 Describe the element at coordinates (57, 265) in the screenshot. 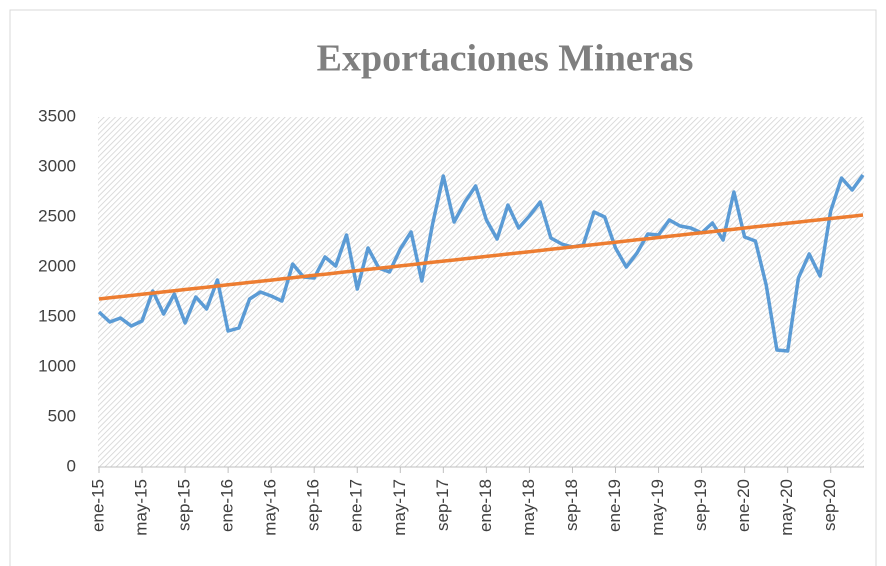

I see `y-tick-label: 2000` at that location.